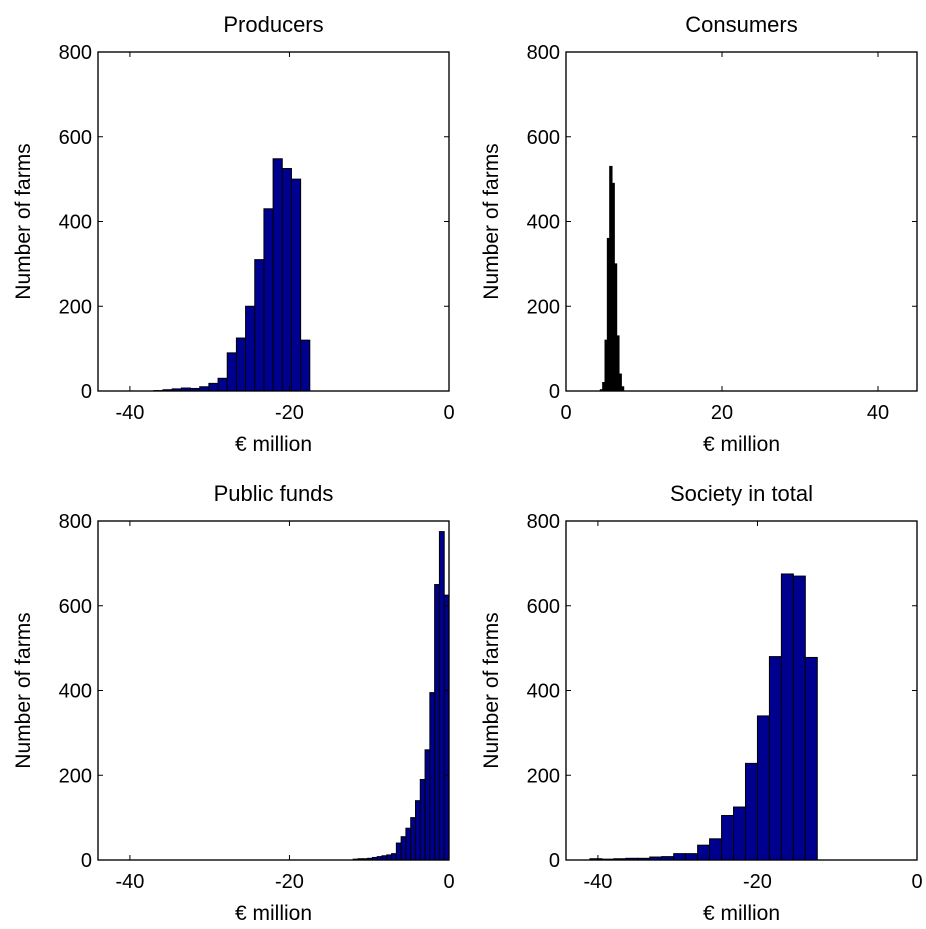  I want to click on x-tick-label: 20, so click(722, 413).